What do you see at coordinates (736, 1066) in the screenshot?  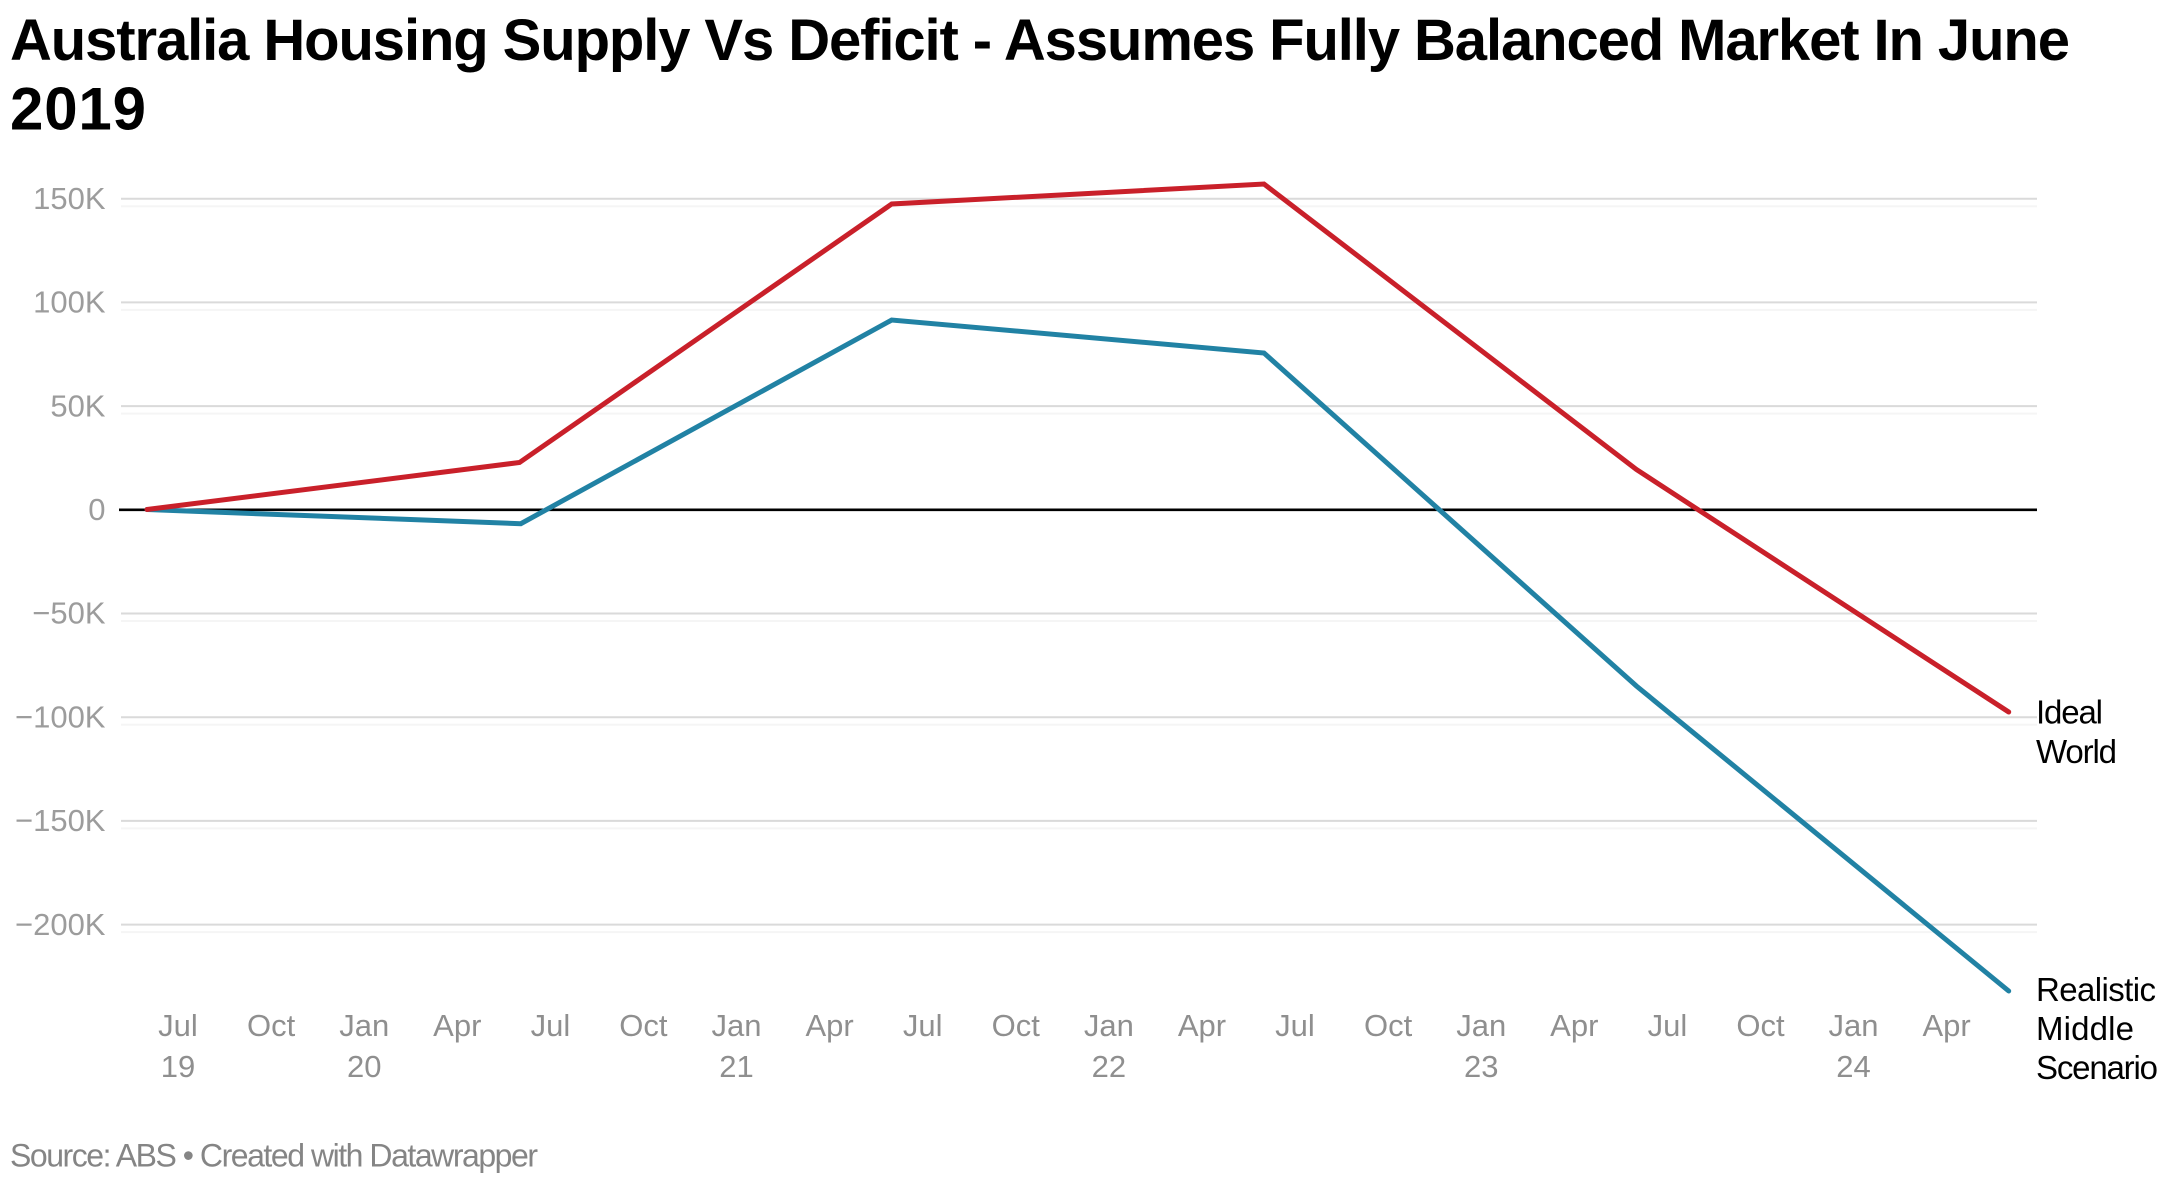 I see `svg-text: 21` at bounding box center [736, 1066].